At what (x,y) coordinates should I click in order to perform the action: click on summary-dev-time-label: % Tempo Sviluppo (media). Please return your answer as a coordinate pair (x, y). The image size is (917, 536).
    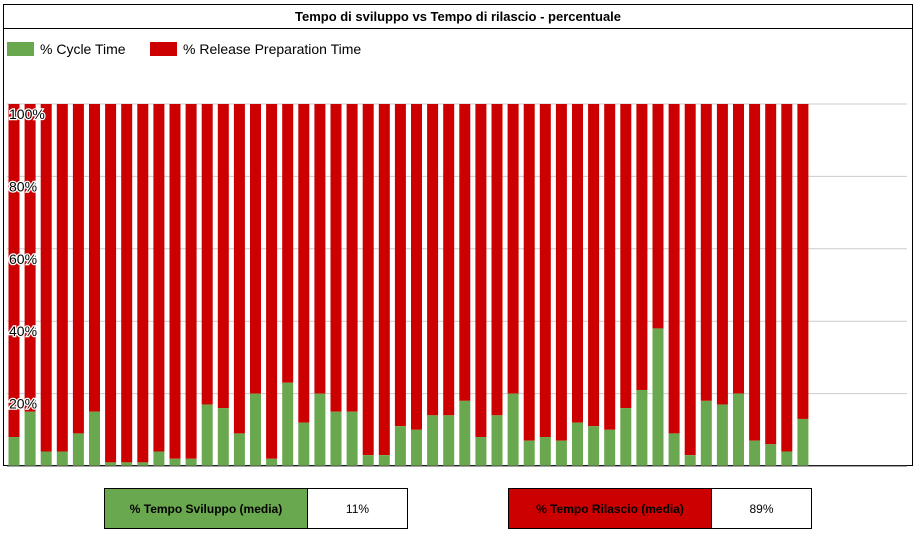
    Looking at the image, I should click on (206, 508).